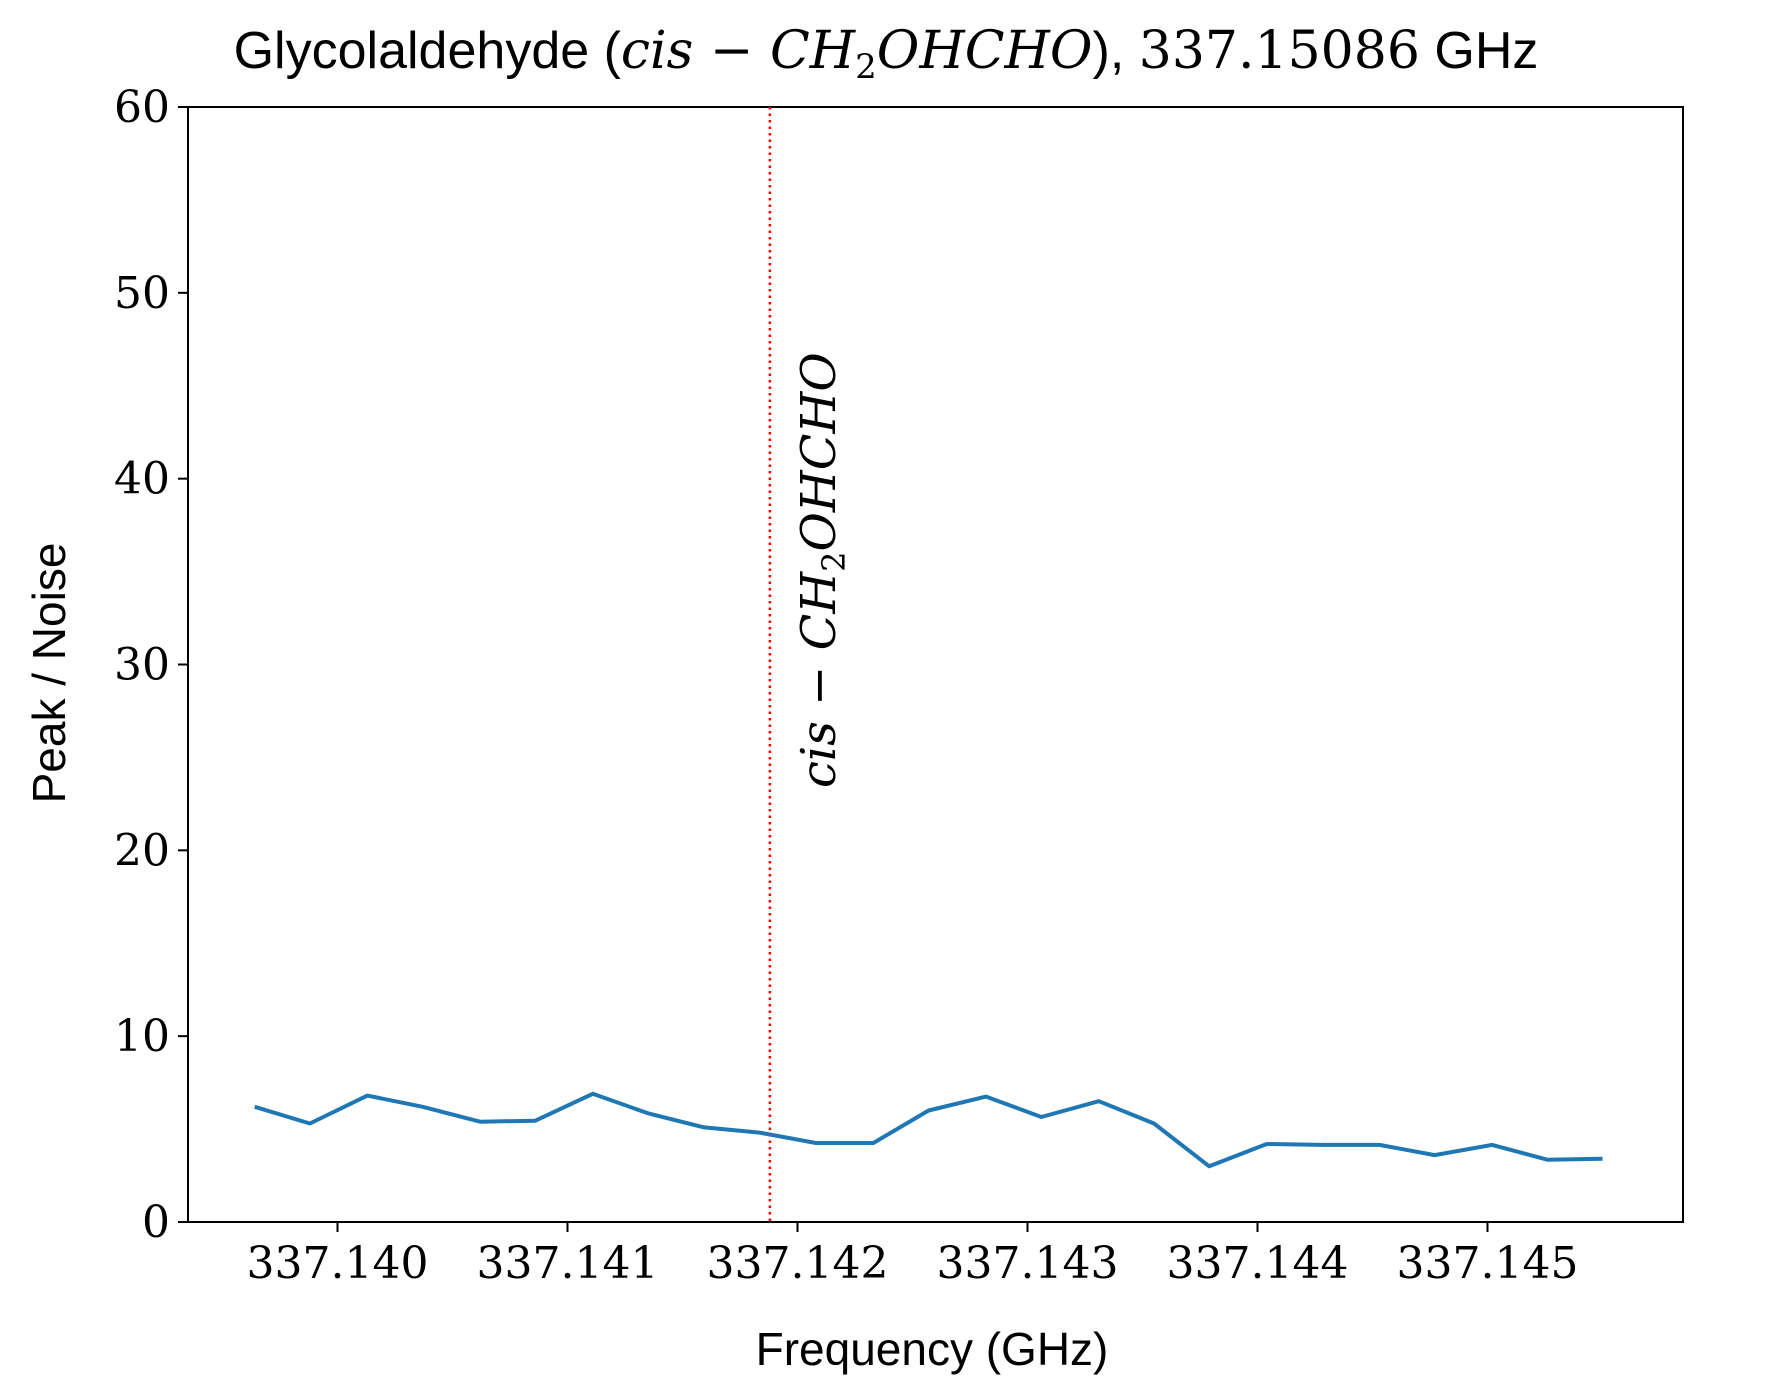 The height and width of the screenshot is (1399, 1772). What do you see at coordinates (834, 561) in the screenshot?
I see `marker-label-subscript: 2` at bounding box center [834, 561].